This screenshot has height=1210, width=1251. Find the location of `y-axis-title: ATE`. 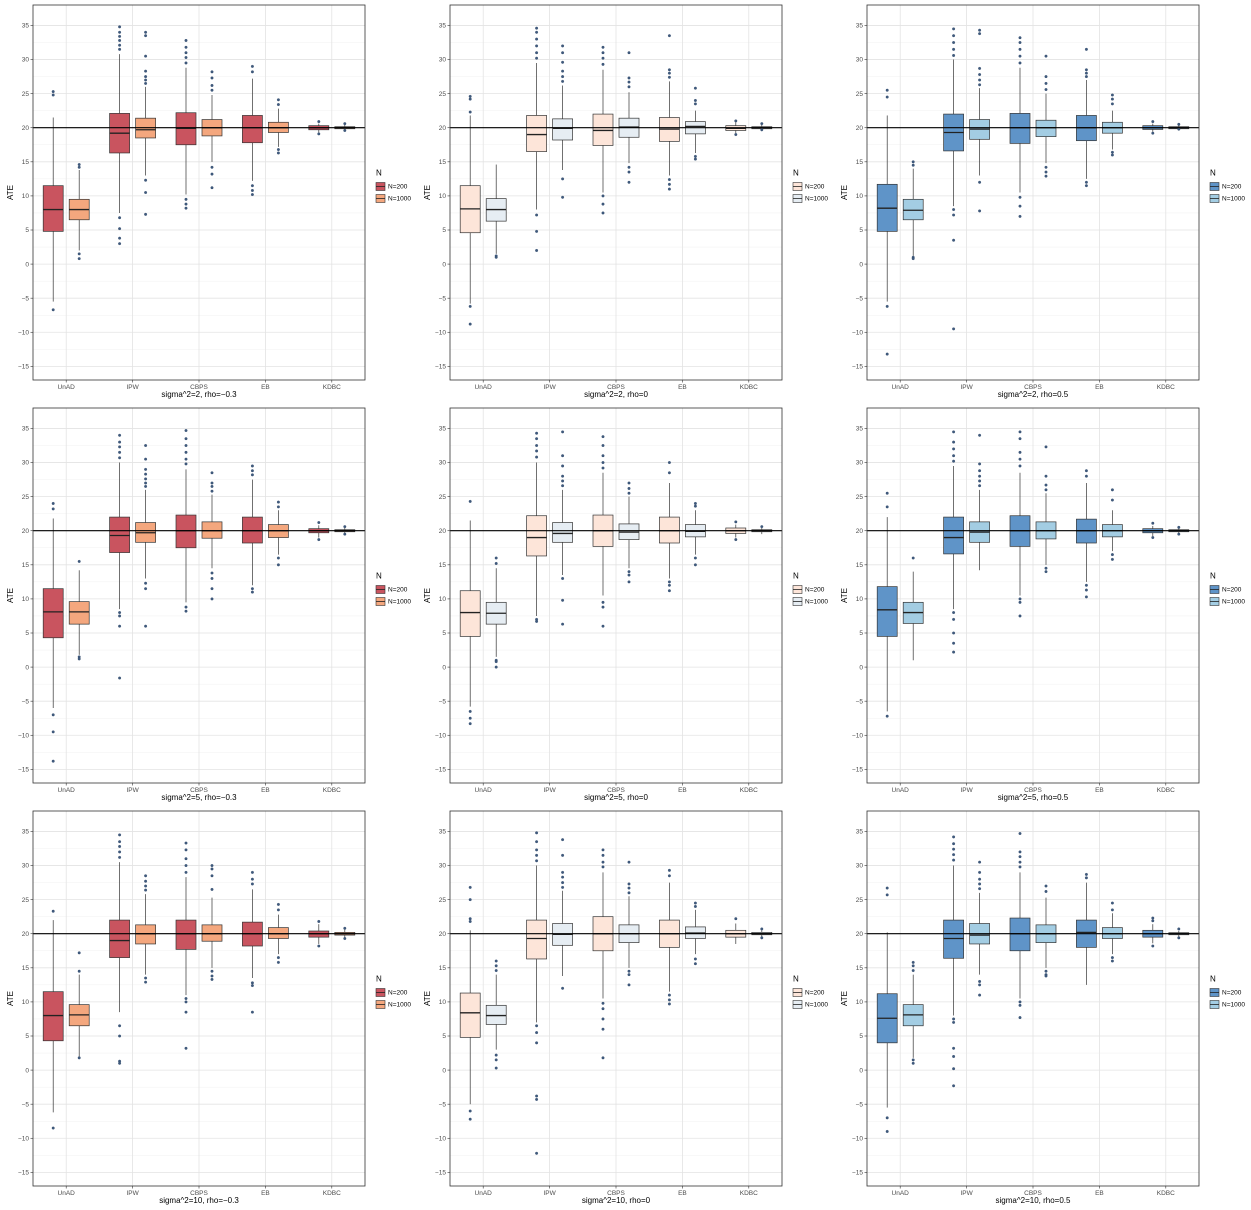

y-axis-title: ATE is located at coordinates (10, 192).